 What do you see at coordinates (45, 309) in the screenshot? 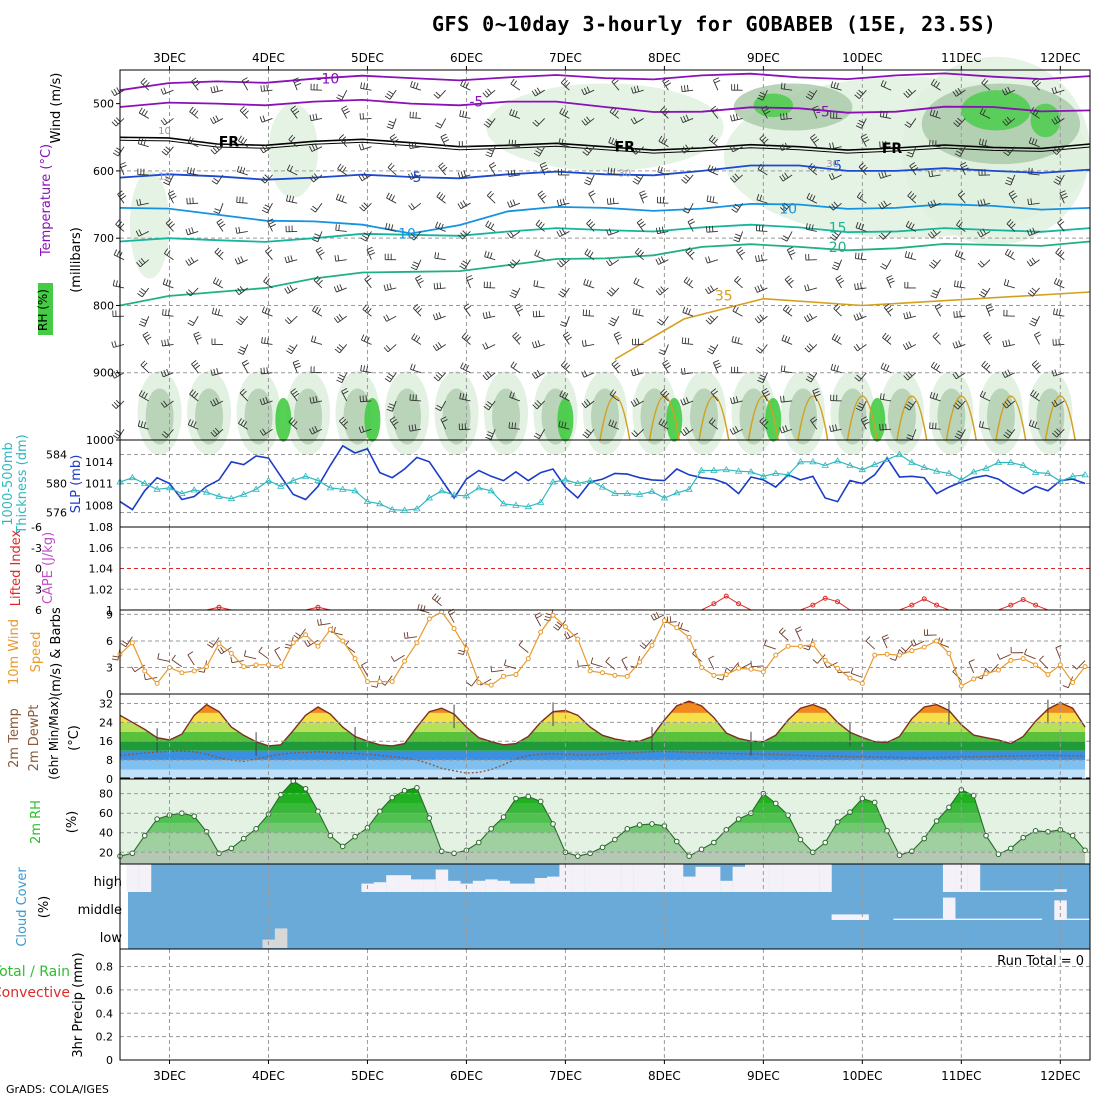
I see `rh-legend-swatch` at bounding box center [45, 309].